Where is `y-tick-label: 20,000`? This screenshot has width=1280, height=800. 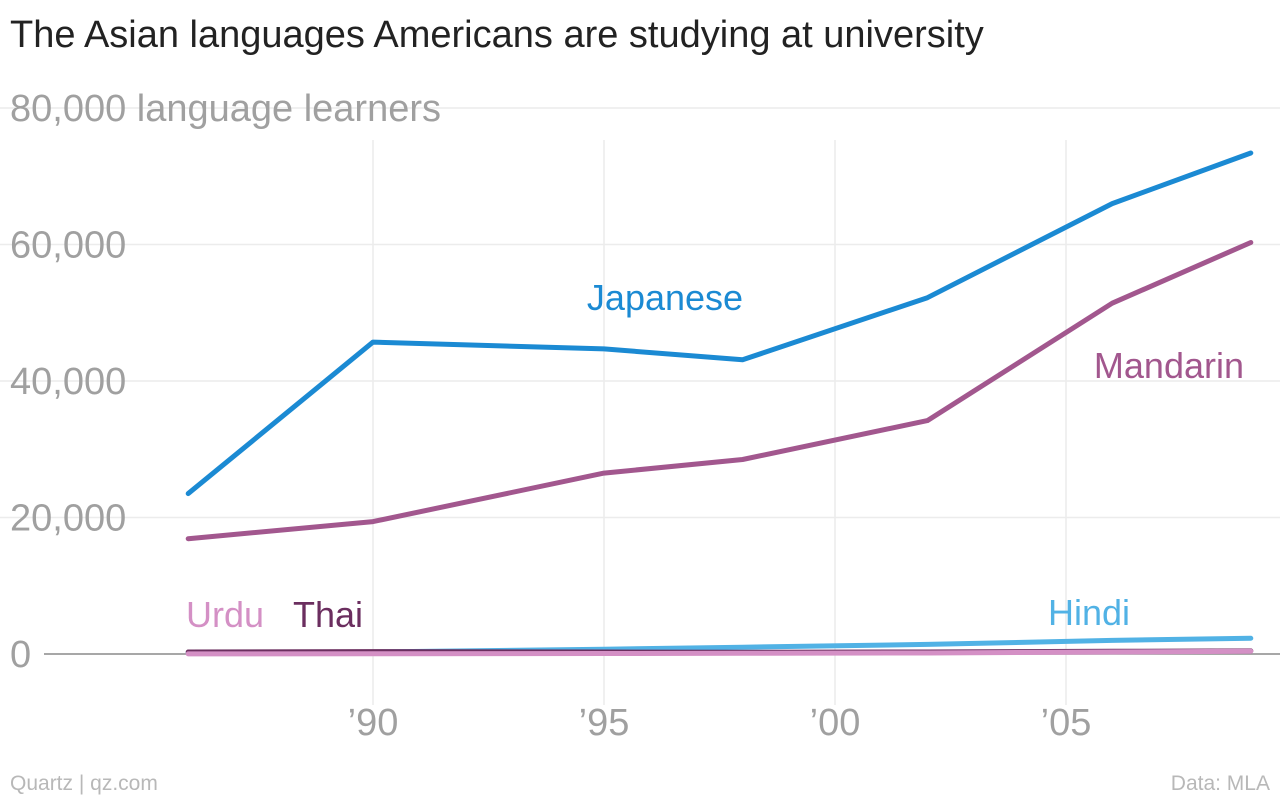
y-tick-label: 20,000 is located at coordinates (68, 519).